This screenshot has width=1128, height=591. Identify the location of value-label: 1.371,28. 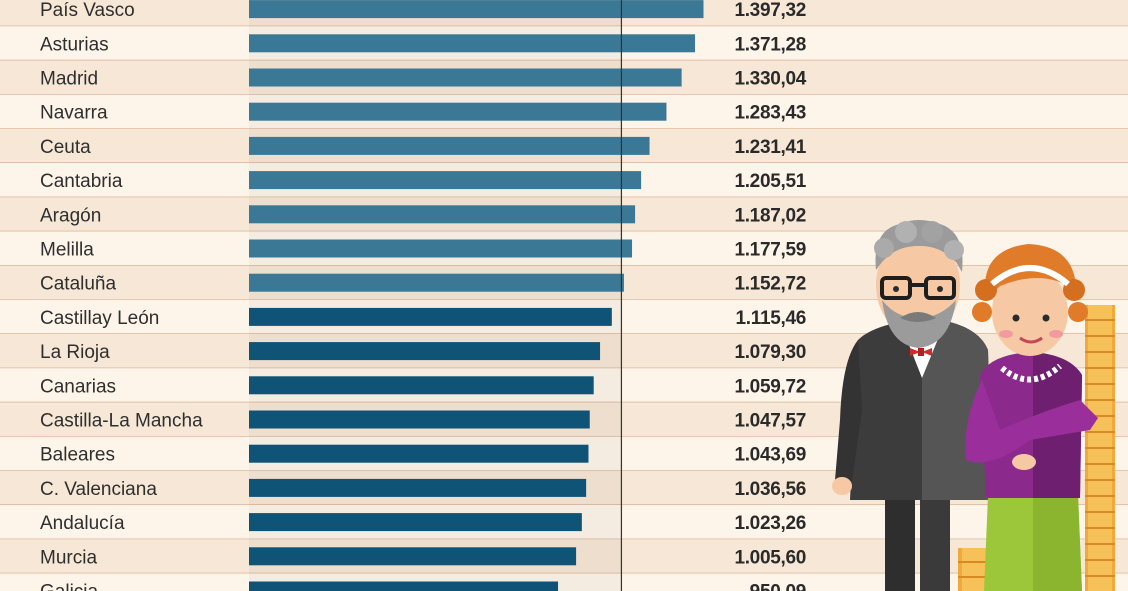
(770, 44).